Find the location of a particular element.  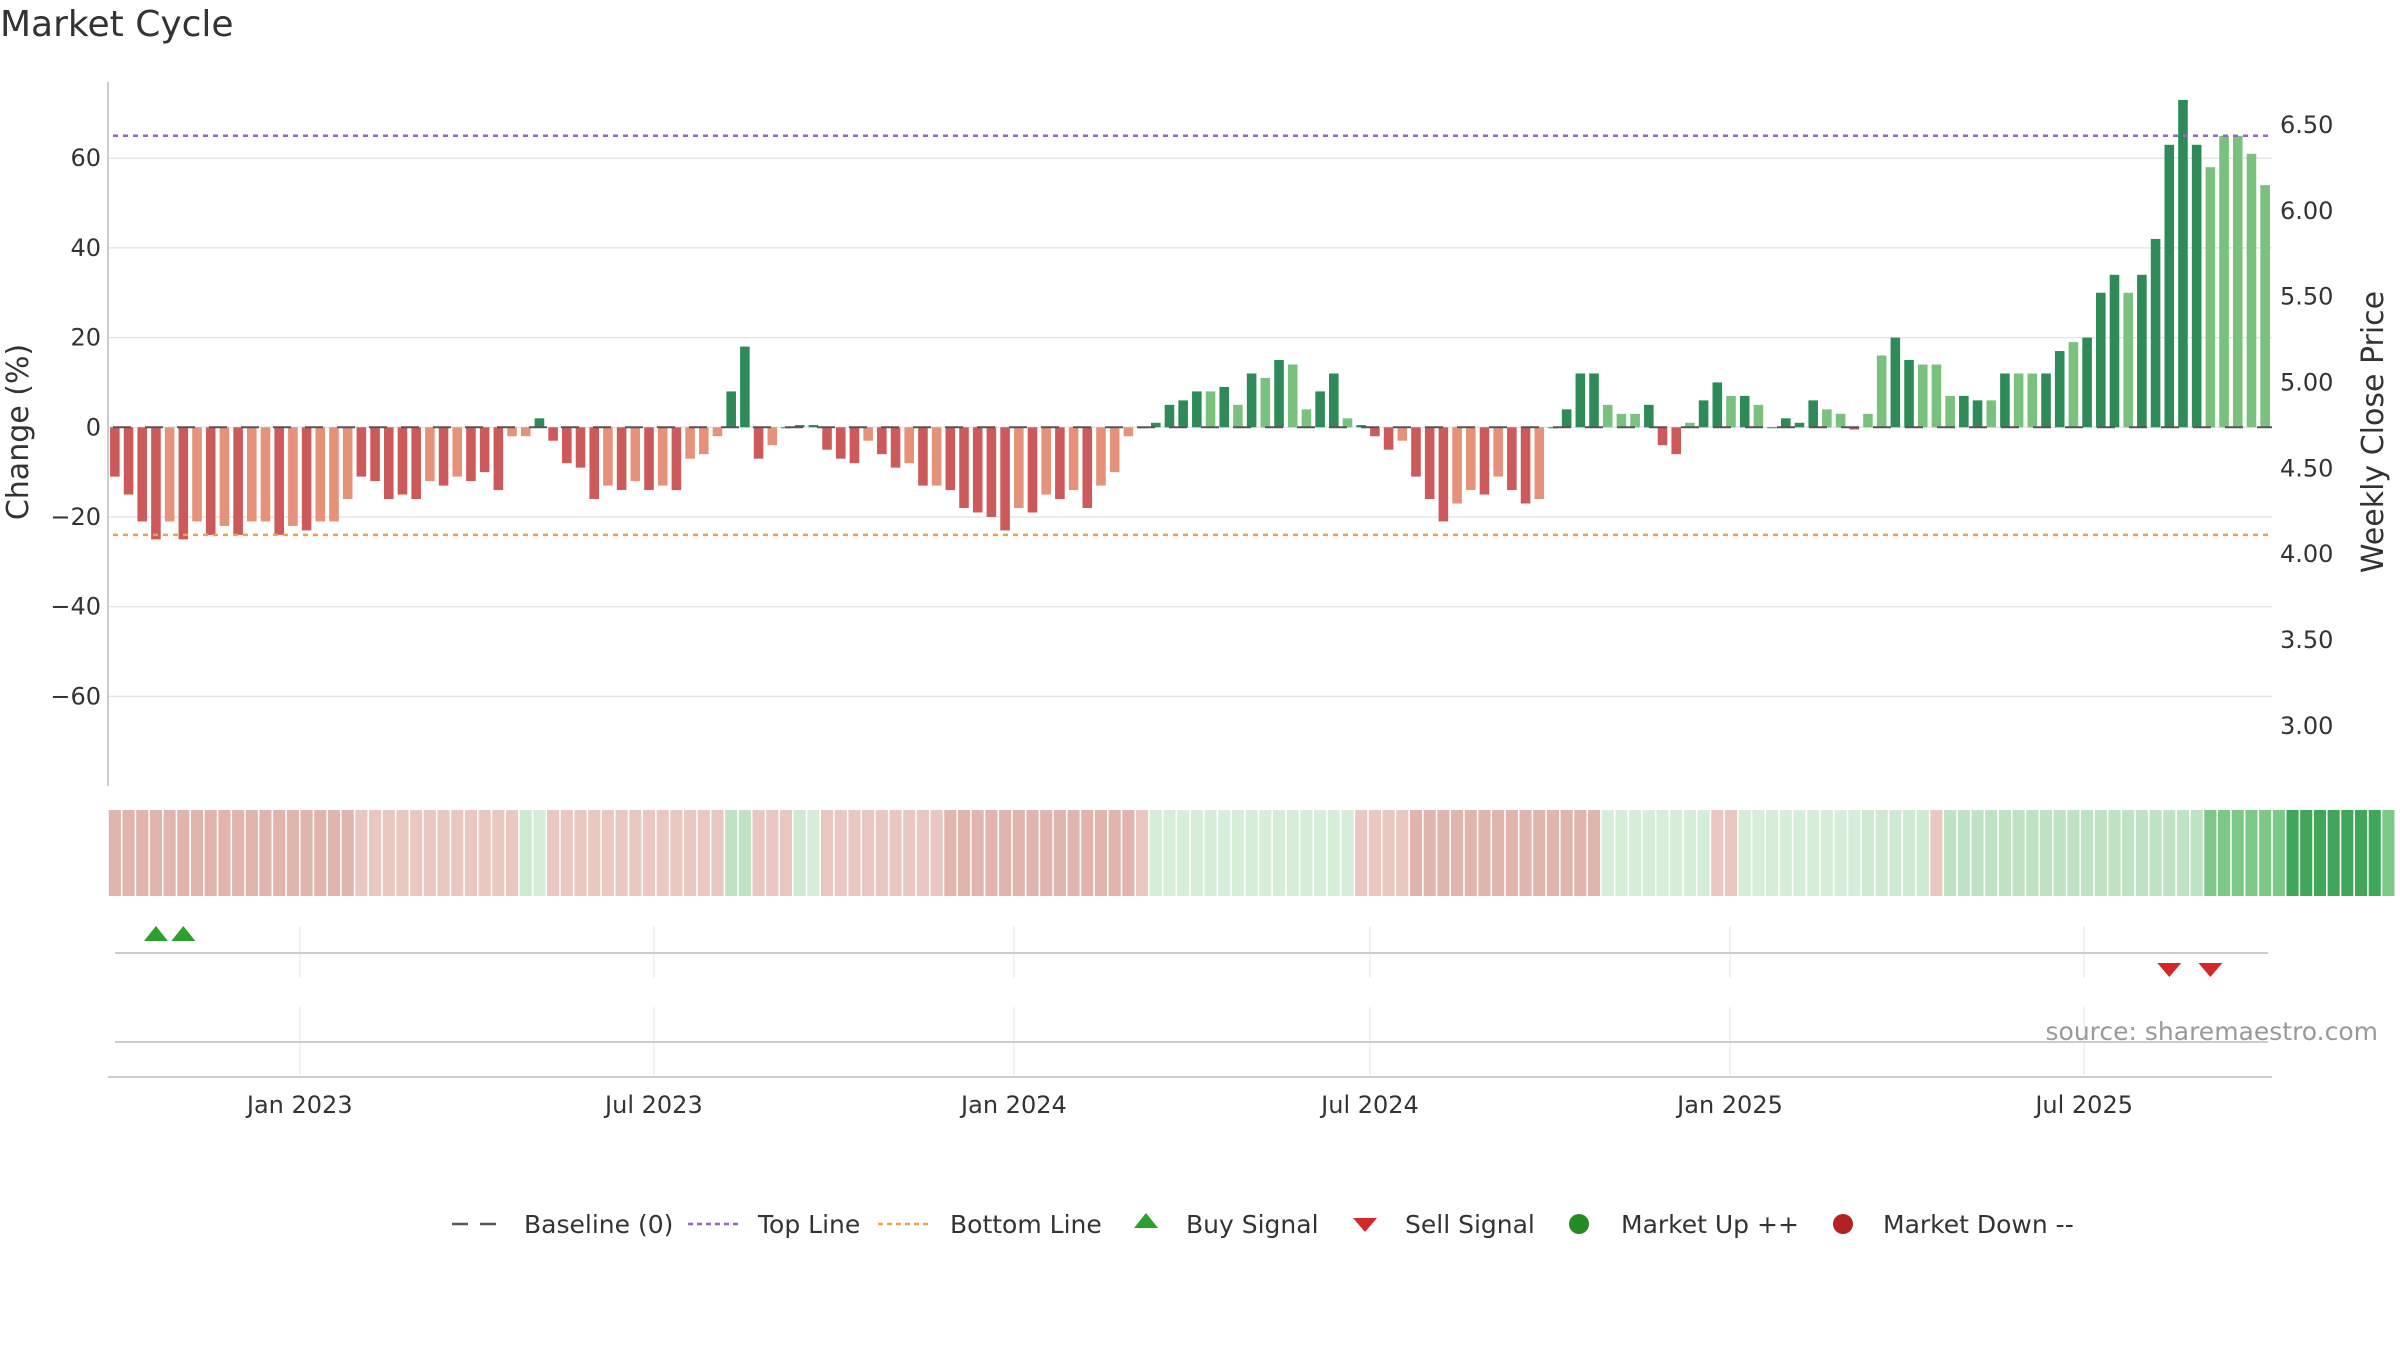

legend-item-bottom-line: Bottom Line is located at coordinates (990, 1224).